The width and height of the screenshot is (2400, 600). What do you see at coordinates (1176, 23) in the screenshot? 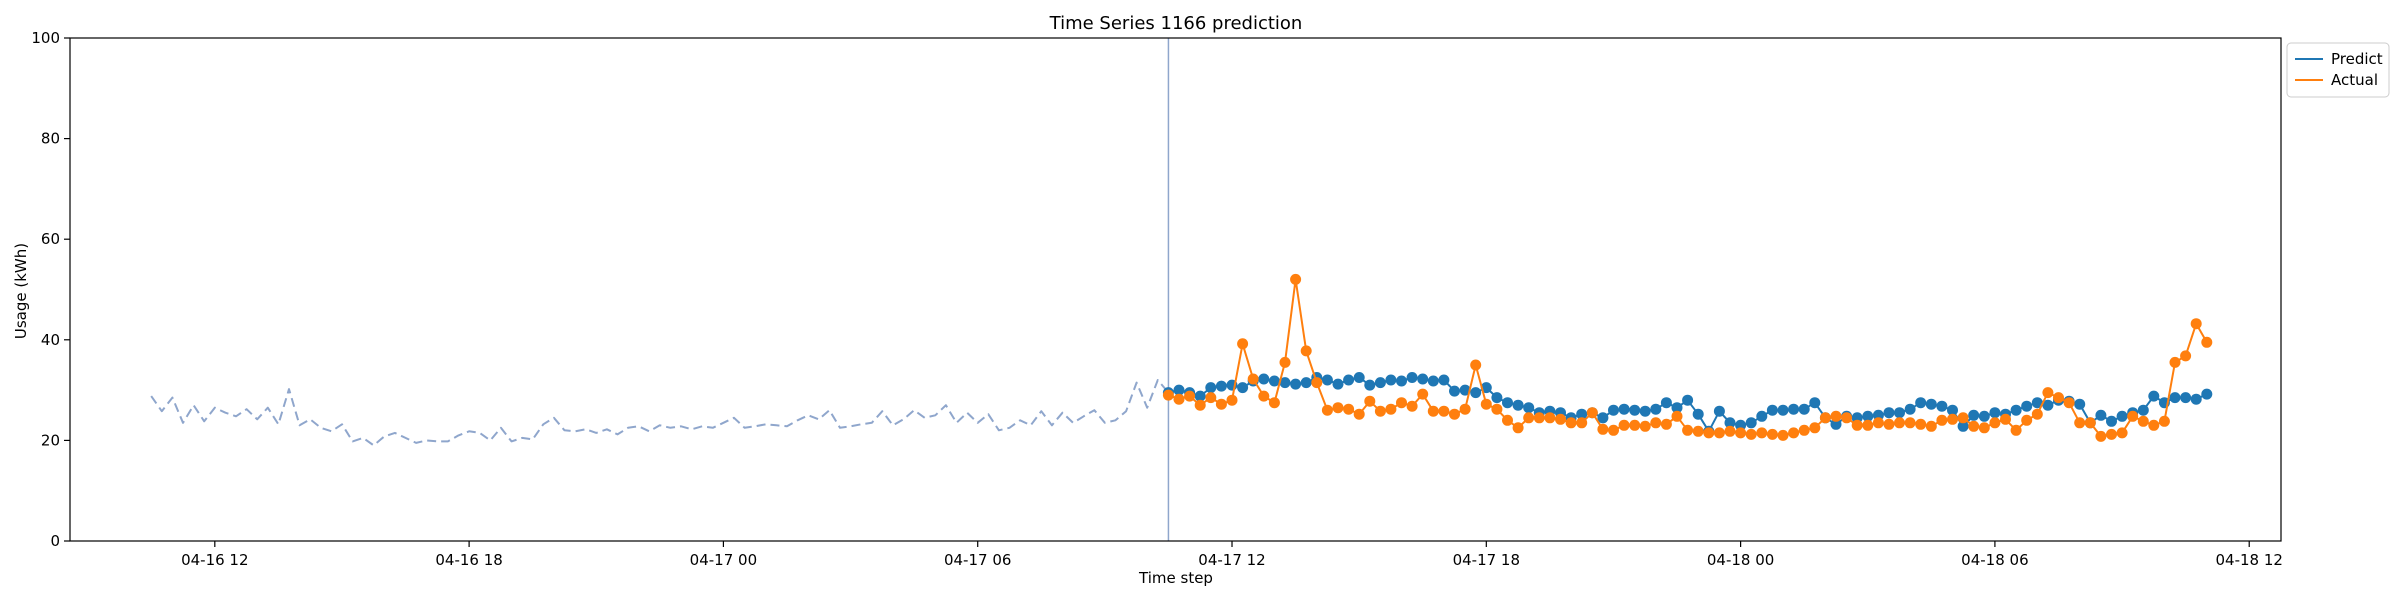
I see `chart-title: Time Series 1166 prediction` at bounding box center [1176, 23].